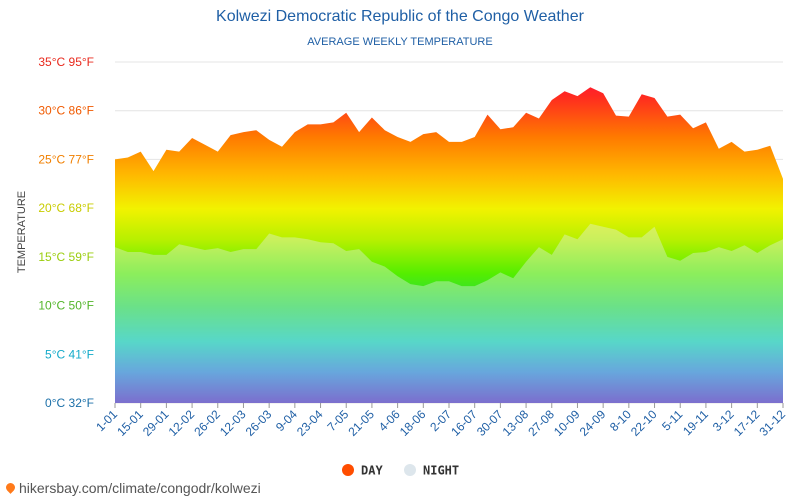  What do you see at coordinates (66, 208) in the screenshot?
I see `y-tick-label: 20°C 68°F` at bounding box center [66, 208].